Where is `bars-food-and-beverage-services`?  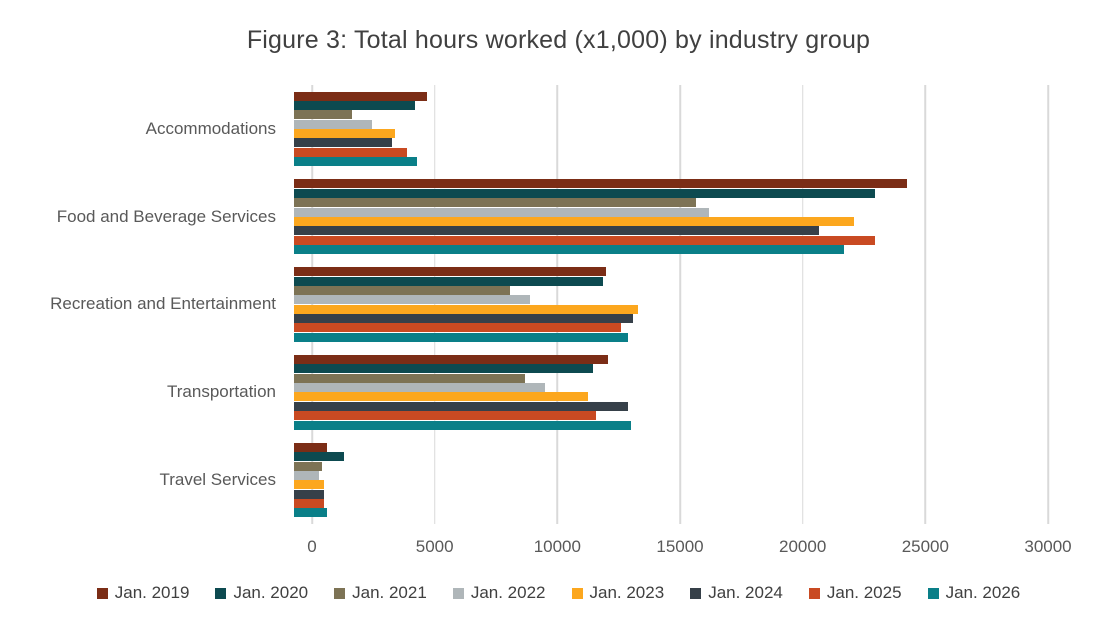
bars-food-and-beverage-services is located at coordinates (671, 217).